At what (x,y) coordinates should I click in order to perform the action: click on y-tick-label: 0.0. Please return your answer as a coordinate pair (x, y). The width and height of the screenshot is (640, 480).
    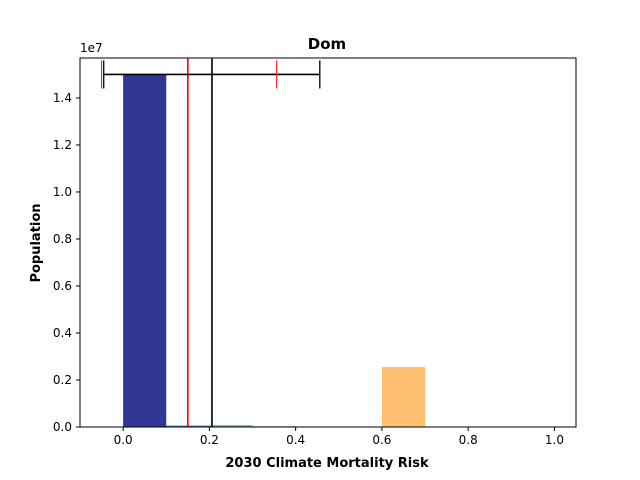
    Looking at the image, I should click on (62, 427).